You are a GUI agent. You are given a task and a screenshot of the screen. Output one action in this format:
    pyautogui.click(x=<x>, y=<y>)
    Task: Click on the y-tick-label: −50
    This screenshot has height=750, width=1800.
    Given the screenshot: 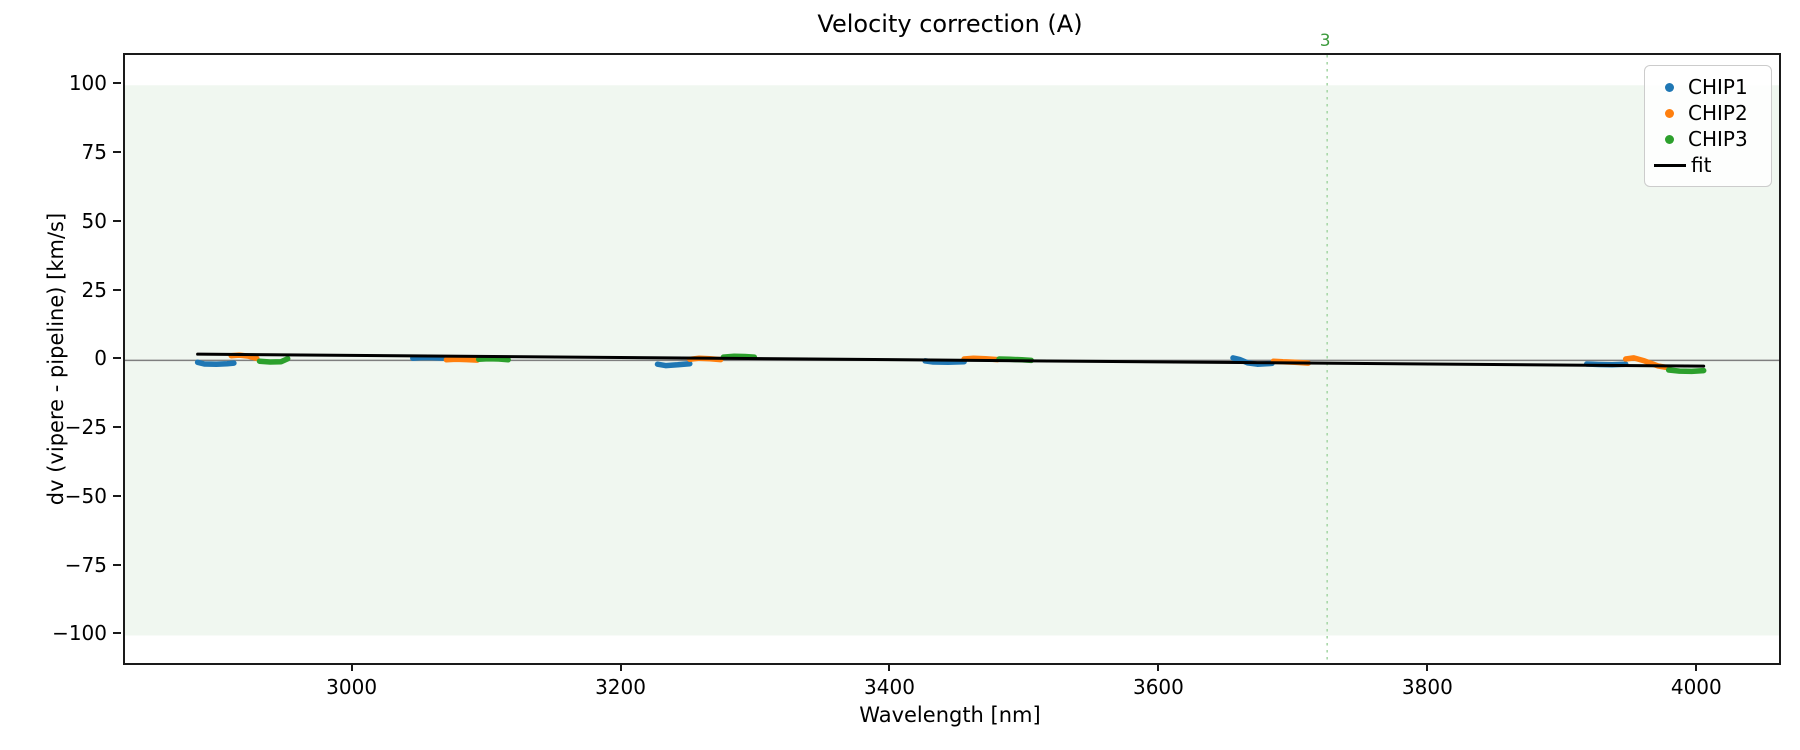 What is the action you would take?
    pyautogui.click(x=85, y=495)
    